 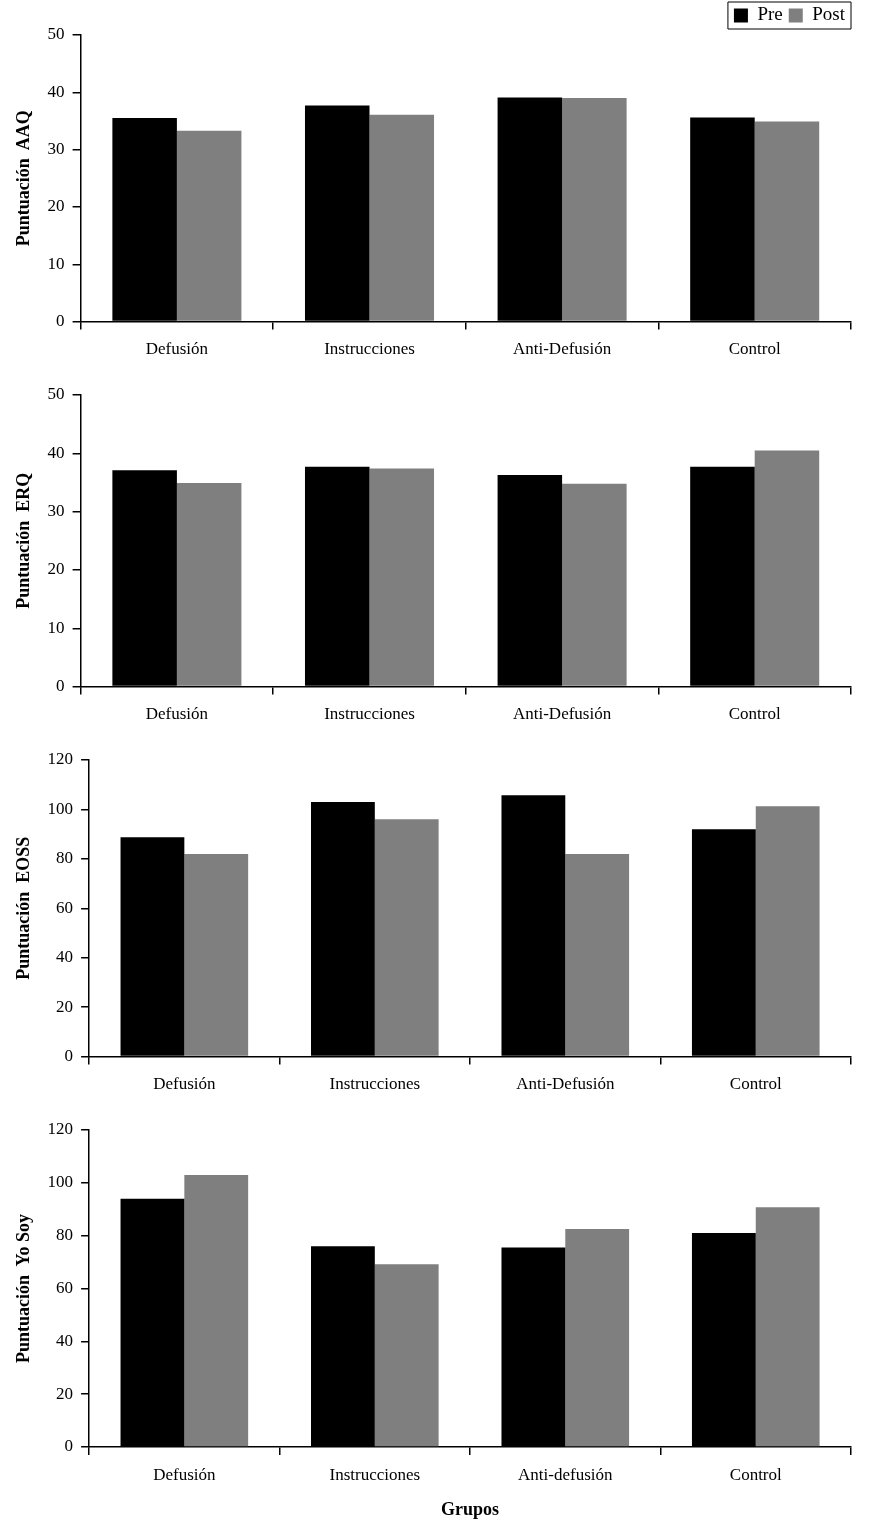 What do you see at coordinates (23, 540) in the screenshot?
I see `y-axis-title: Puntuación ERQ` at bounding box center [23, 540].